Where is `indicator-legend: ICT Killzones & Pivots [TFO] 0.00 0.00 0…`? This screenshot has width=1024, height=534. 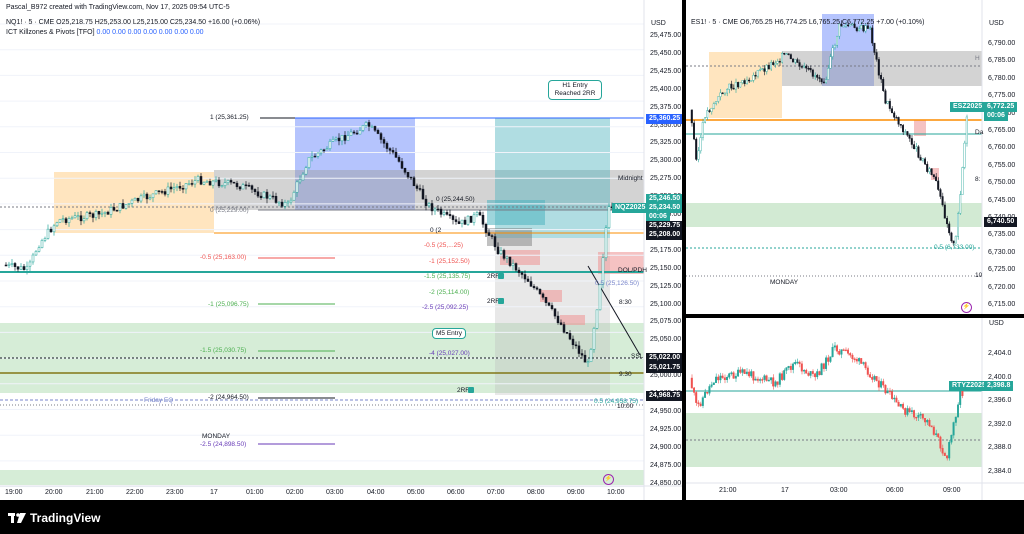 indicator-legend: ICT Killzones & Pivots [TFO] 0.00 0.00 0… is located at coordinates (105, 32).